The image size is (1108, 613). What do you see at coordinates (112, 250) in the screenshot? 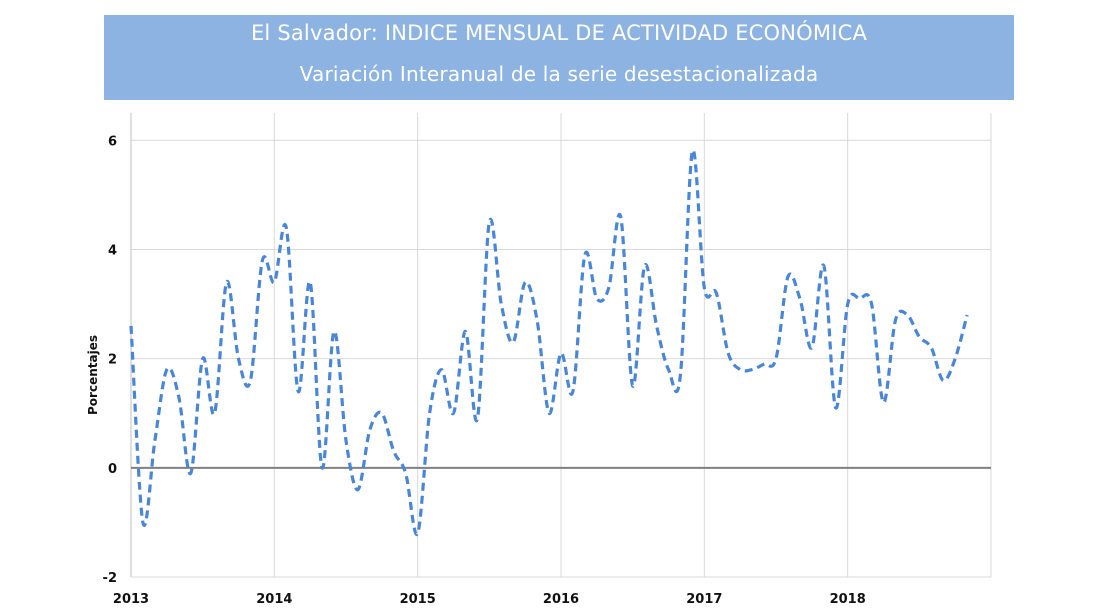
I see `y-tick-label: 4` at bounding box center [112, 250].